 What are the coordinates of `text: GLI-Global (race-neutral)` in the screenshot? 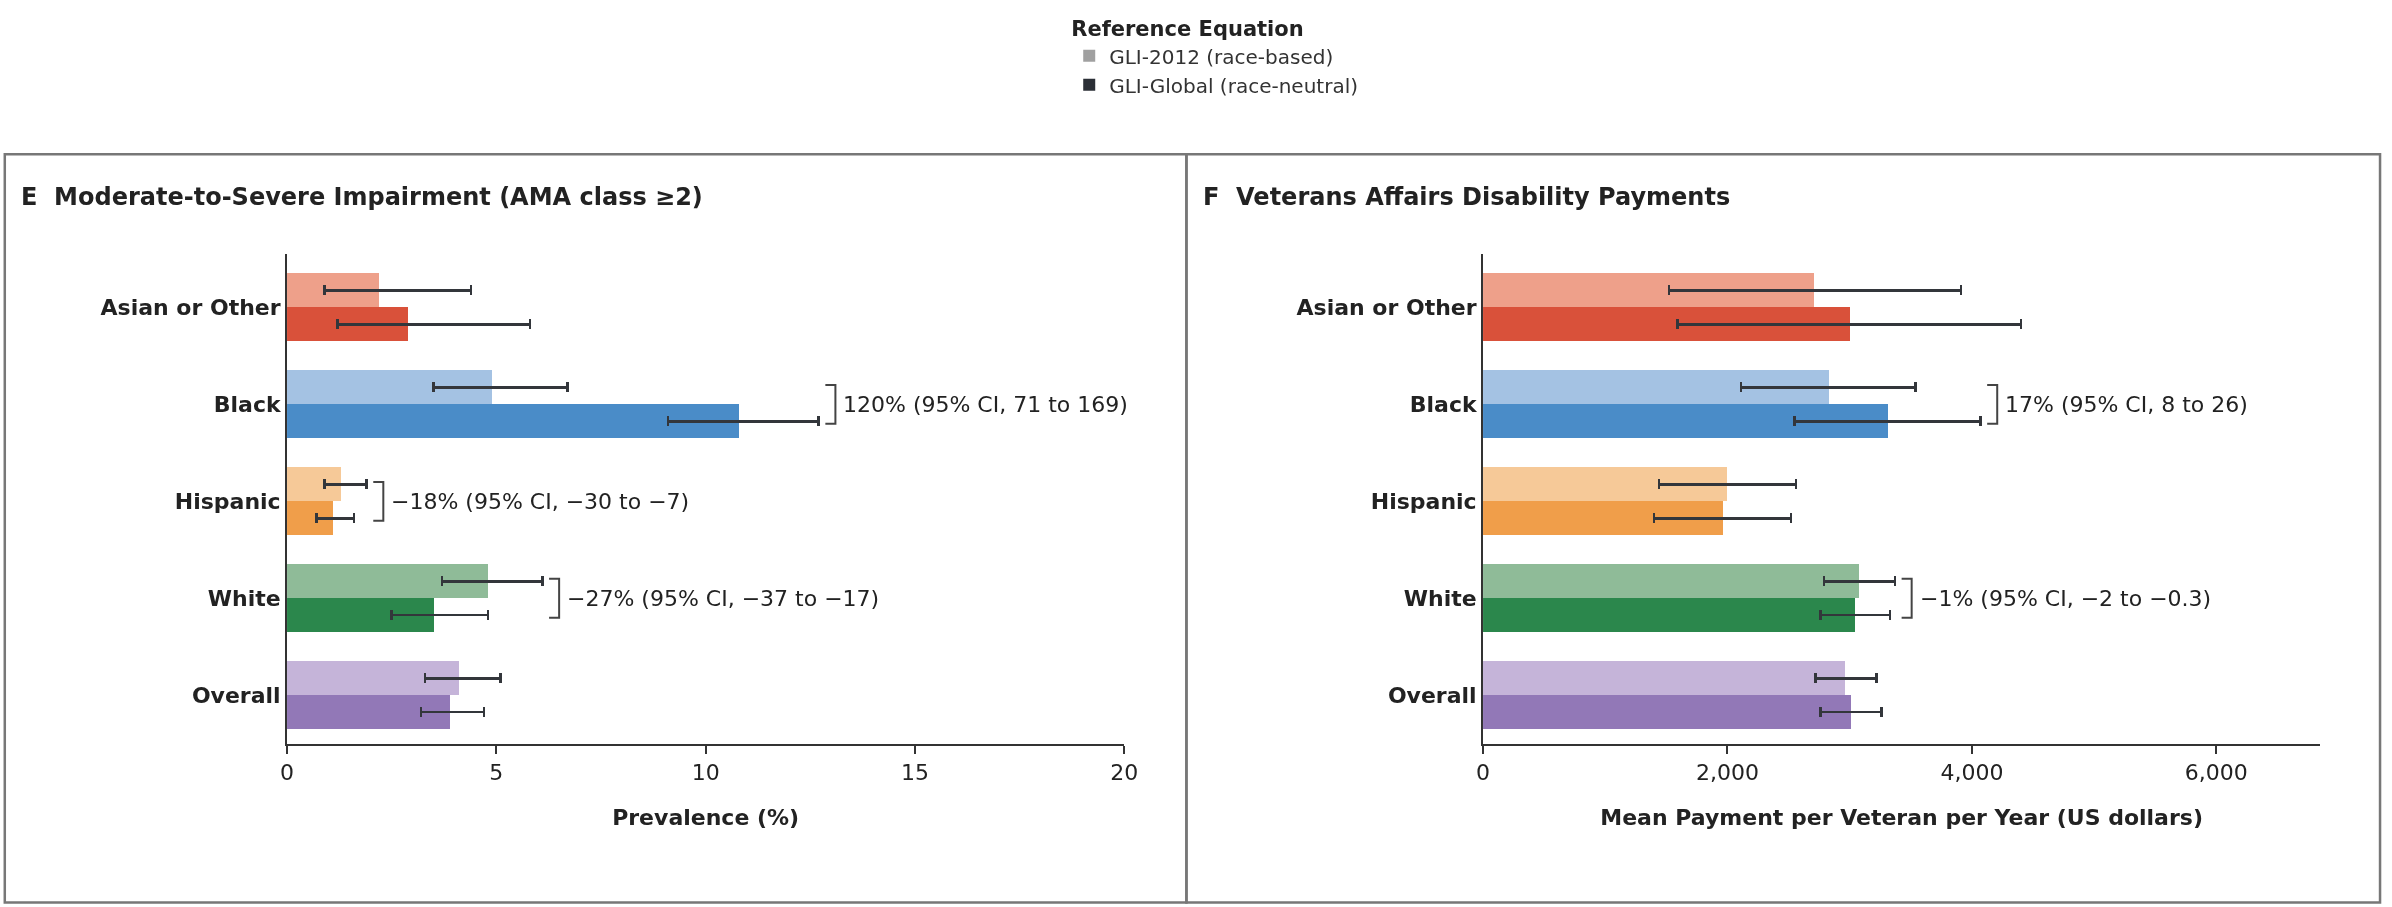 It's located at (1234, 85).